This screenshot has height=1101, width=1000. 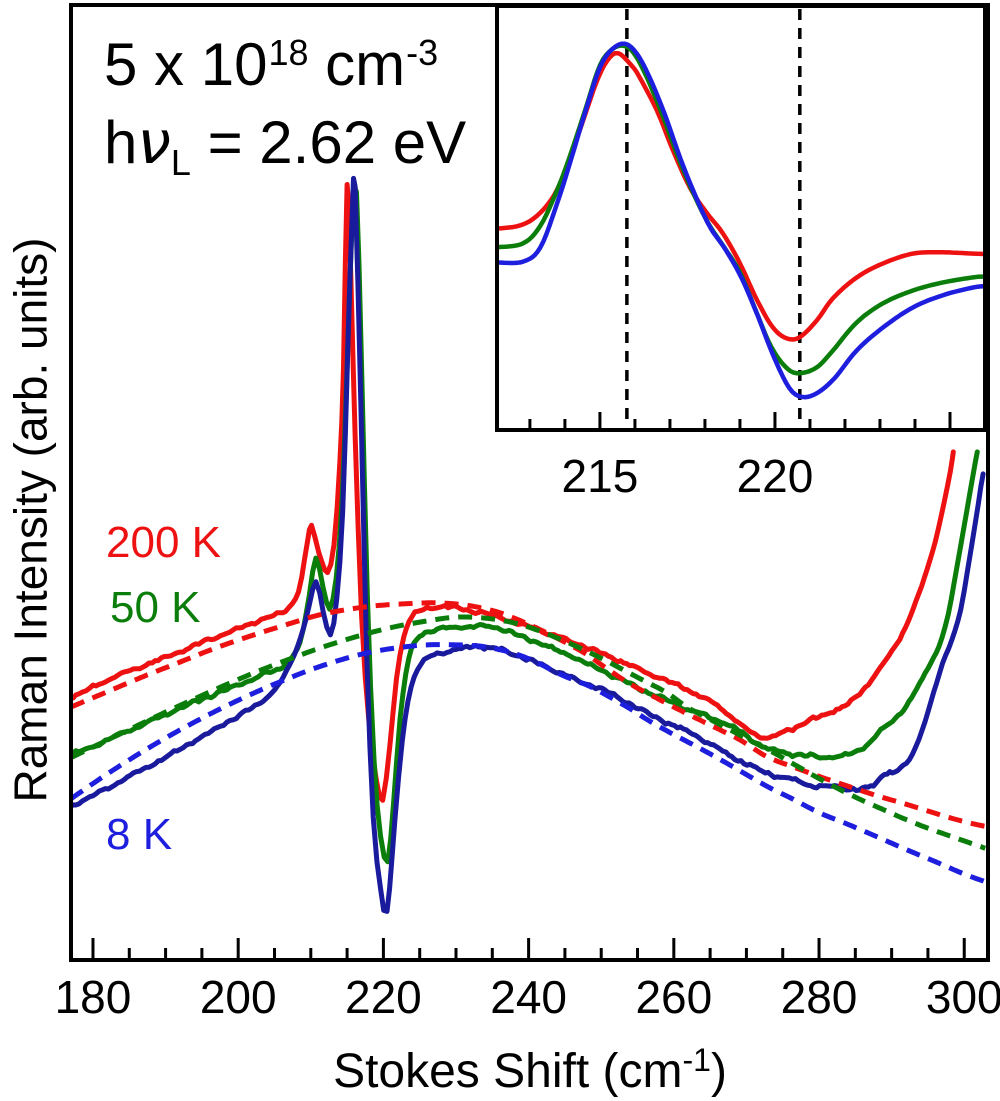 I want to click on x-axis-ticks: 180 200 220 240 260 280 300, so click(x=527, y=980).